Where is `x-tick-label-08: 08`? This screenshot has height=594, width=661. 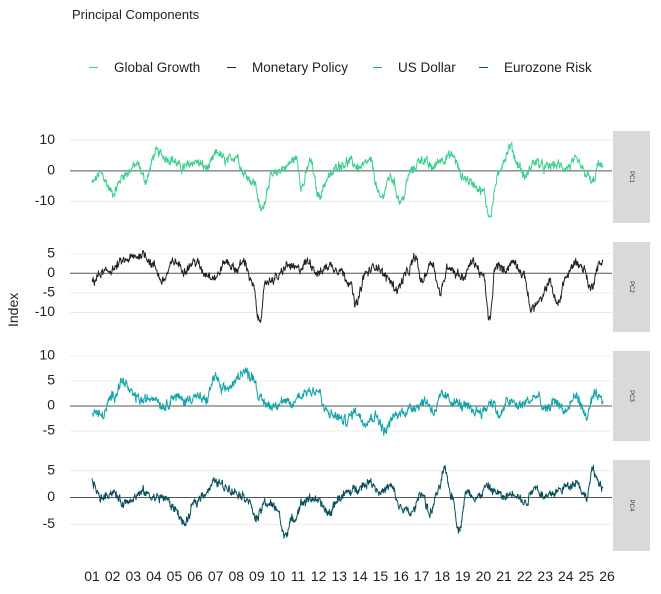
x-tick-label-08: 08 is located at coordinates (236, 576).